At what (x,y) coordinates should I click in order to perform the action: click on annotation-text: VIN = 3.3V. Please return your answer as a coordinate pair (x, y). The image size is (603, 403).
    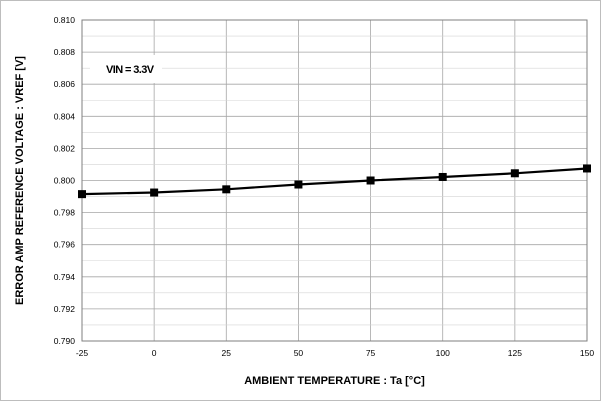
    Looking at the image, I should click on (130, 70).